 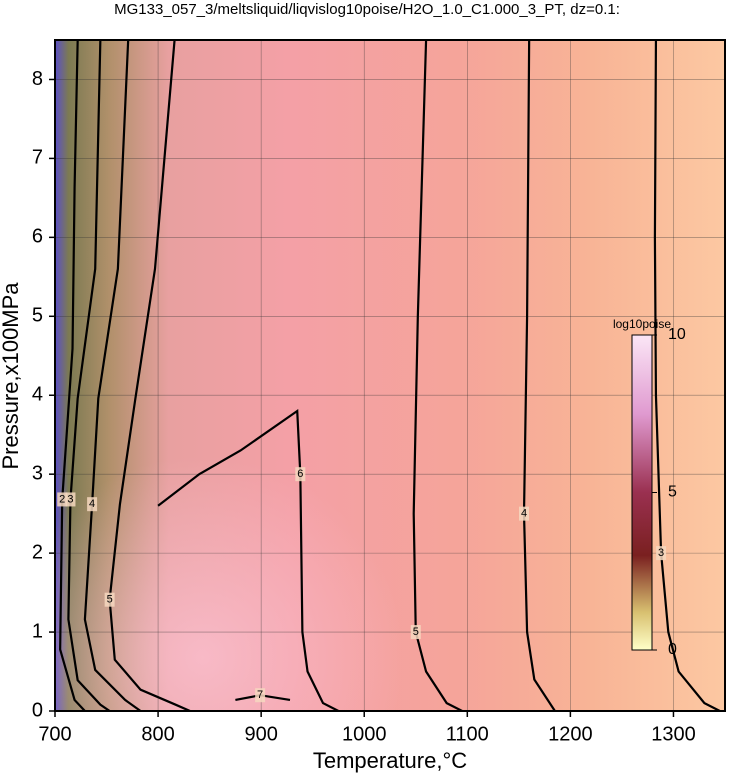 What do you see at coordinates (54, 734) in the screenshot?
I see `x-tick-label: 700` at bounding box center [54, 734].